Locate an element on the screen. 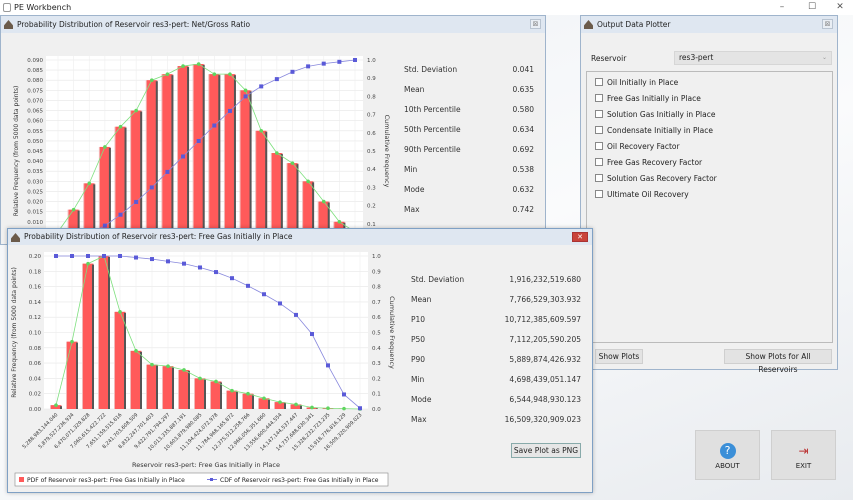 Image resolution: width=853 pixels, height=500 pixels. stat-label: Mode is located at coordinates (421, 399).